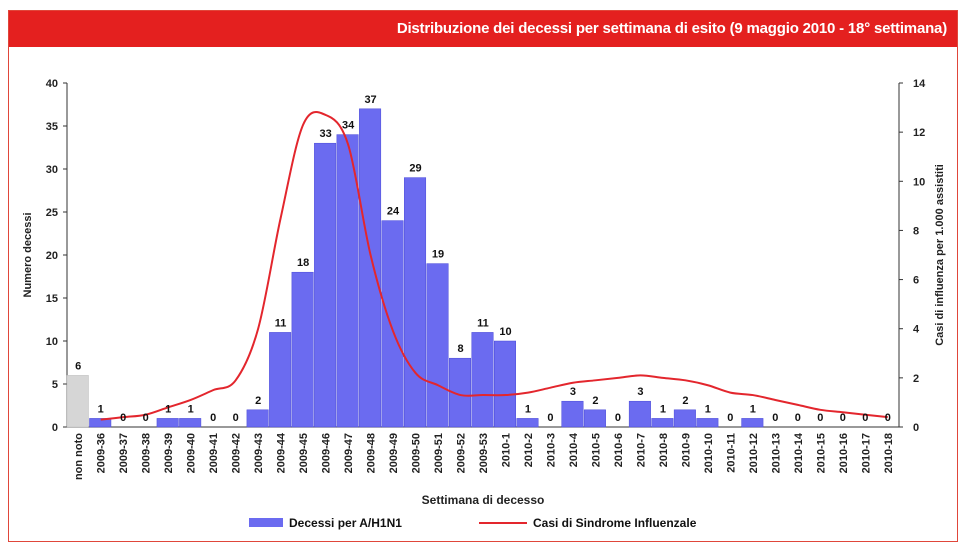 This screenshot has height=552, width=967. Describe the element at coordinates (52, 170) in the screenshot. I see `y-tick-label: 30` at that location.